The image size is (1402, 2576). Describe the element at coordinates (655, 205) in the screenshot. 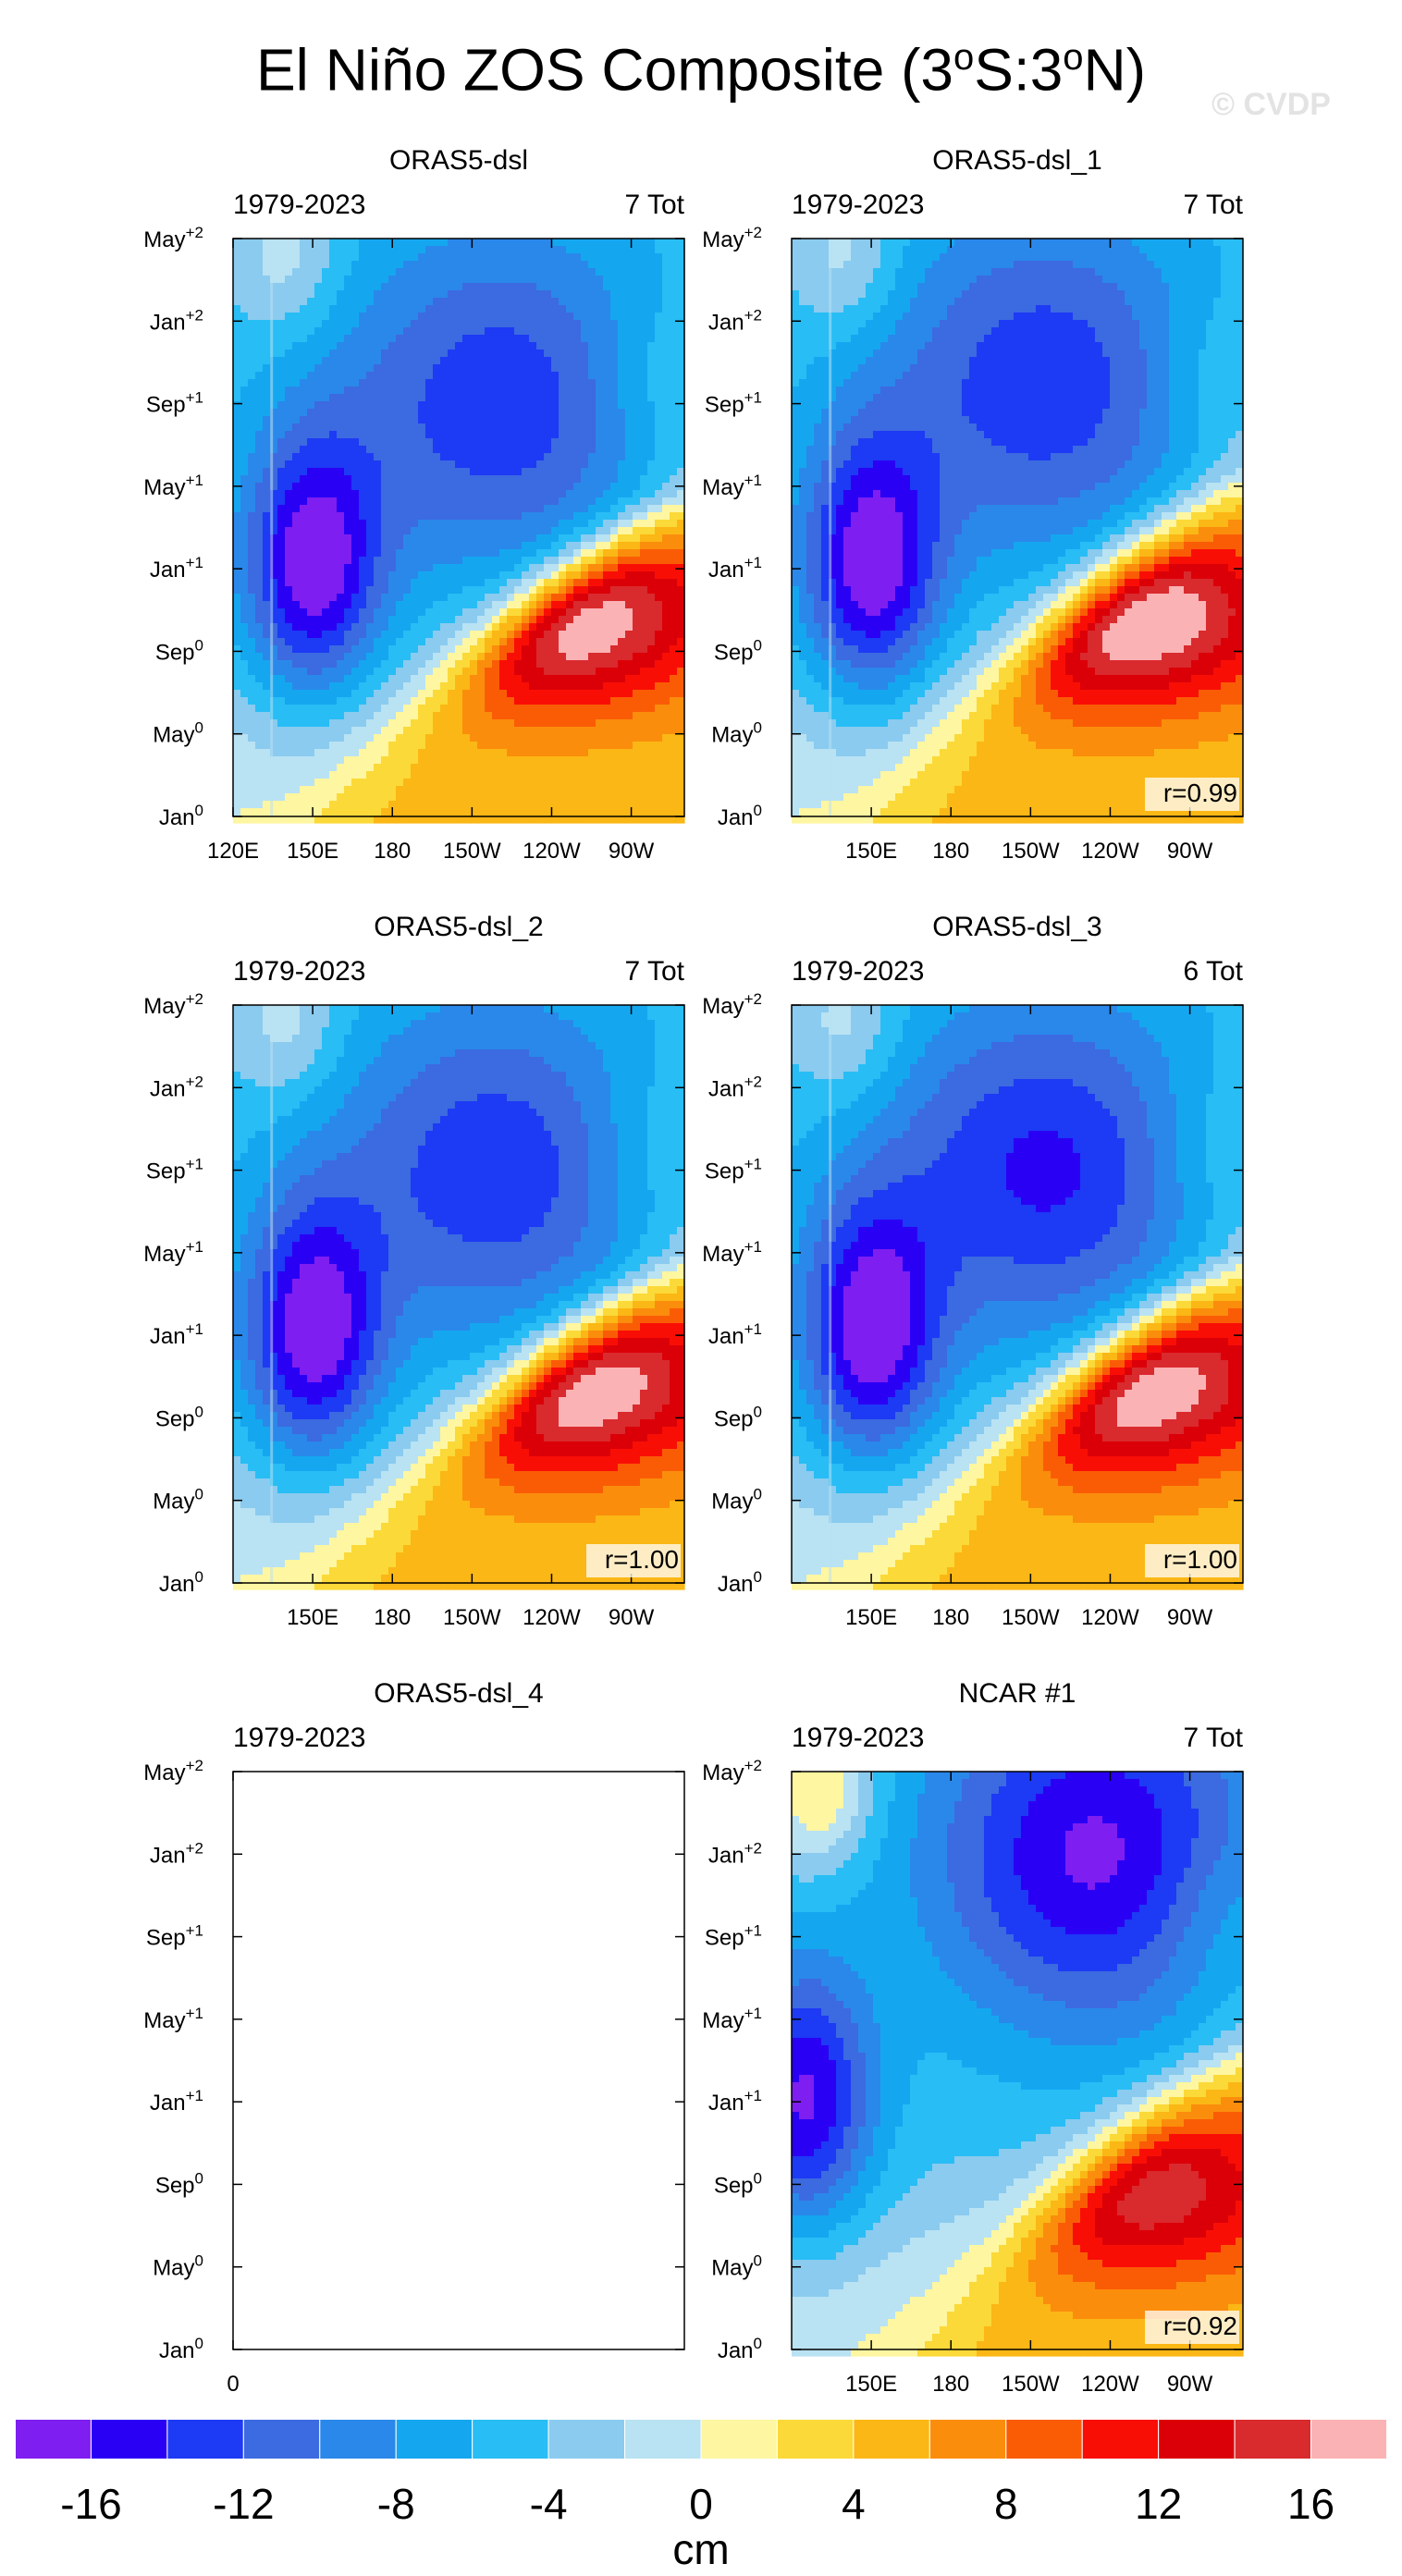

I see `panel-count: 7 Tot` at that location.